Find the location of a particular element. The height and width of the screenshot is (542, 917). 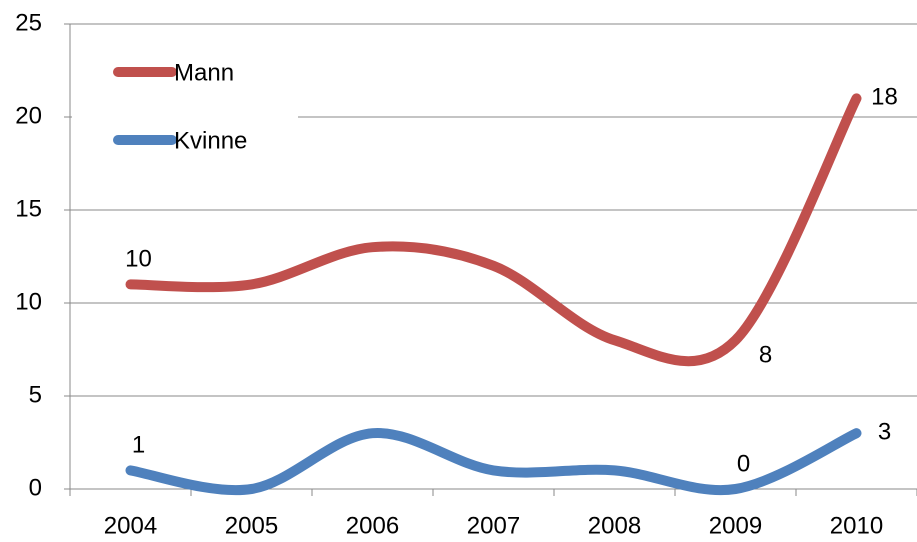

x-tick-label: 2007 is located at coordinates (493, 525).